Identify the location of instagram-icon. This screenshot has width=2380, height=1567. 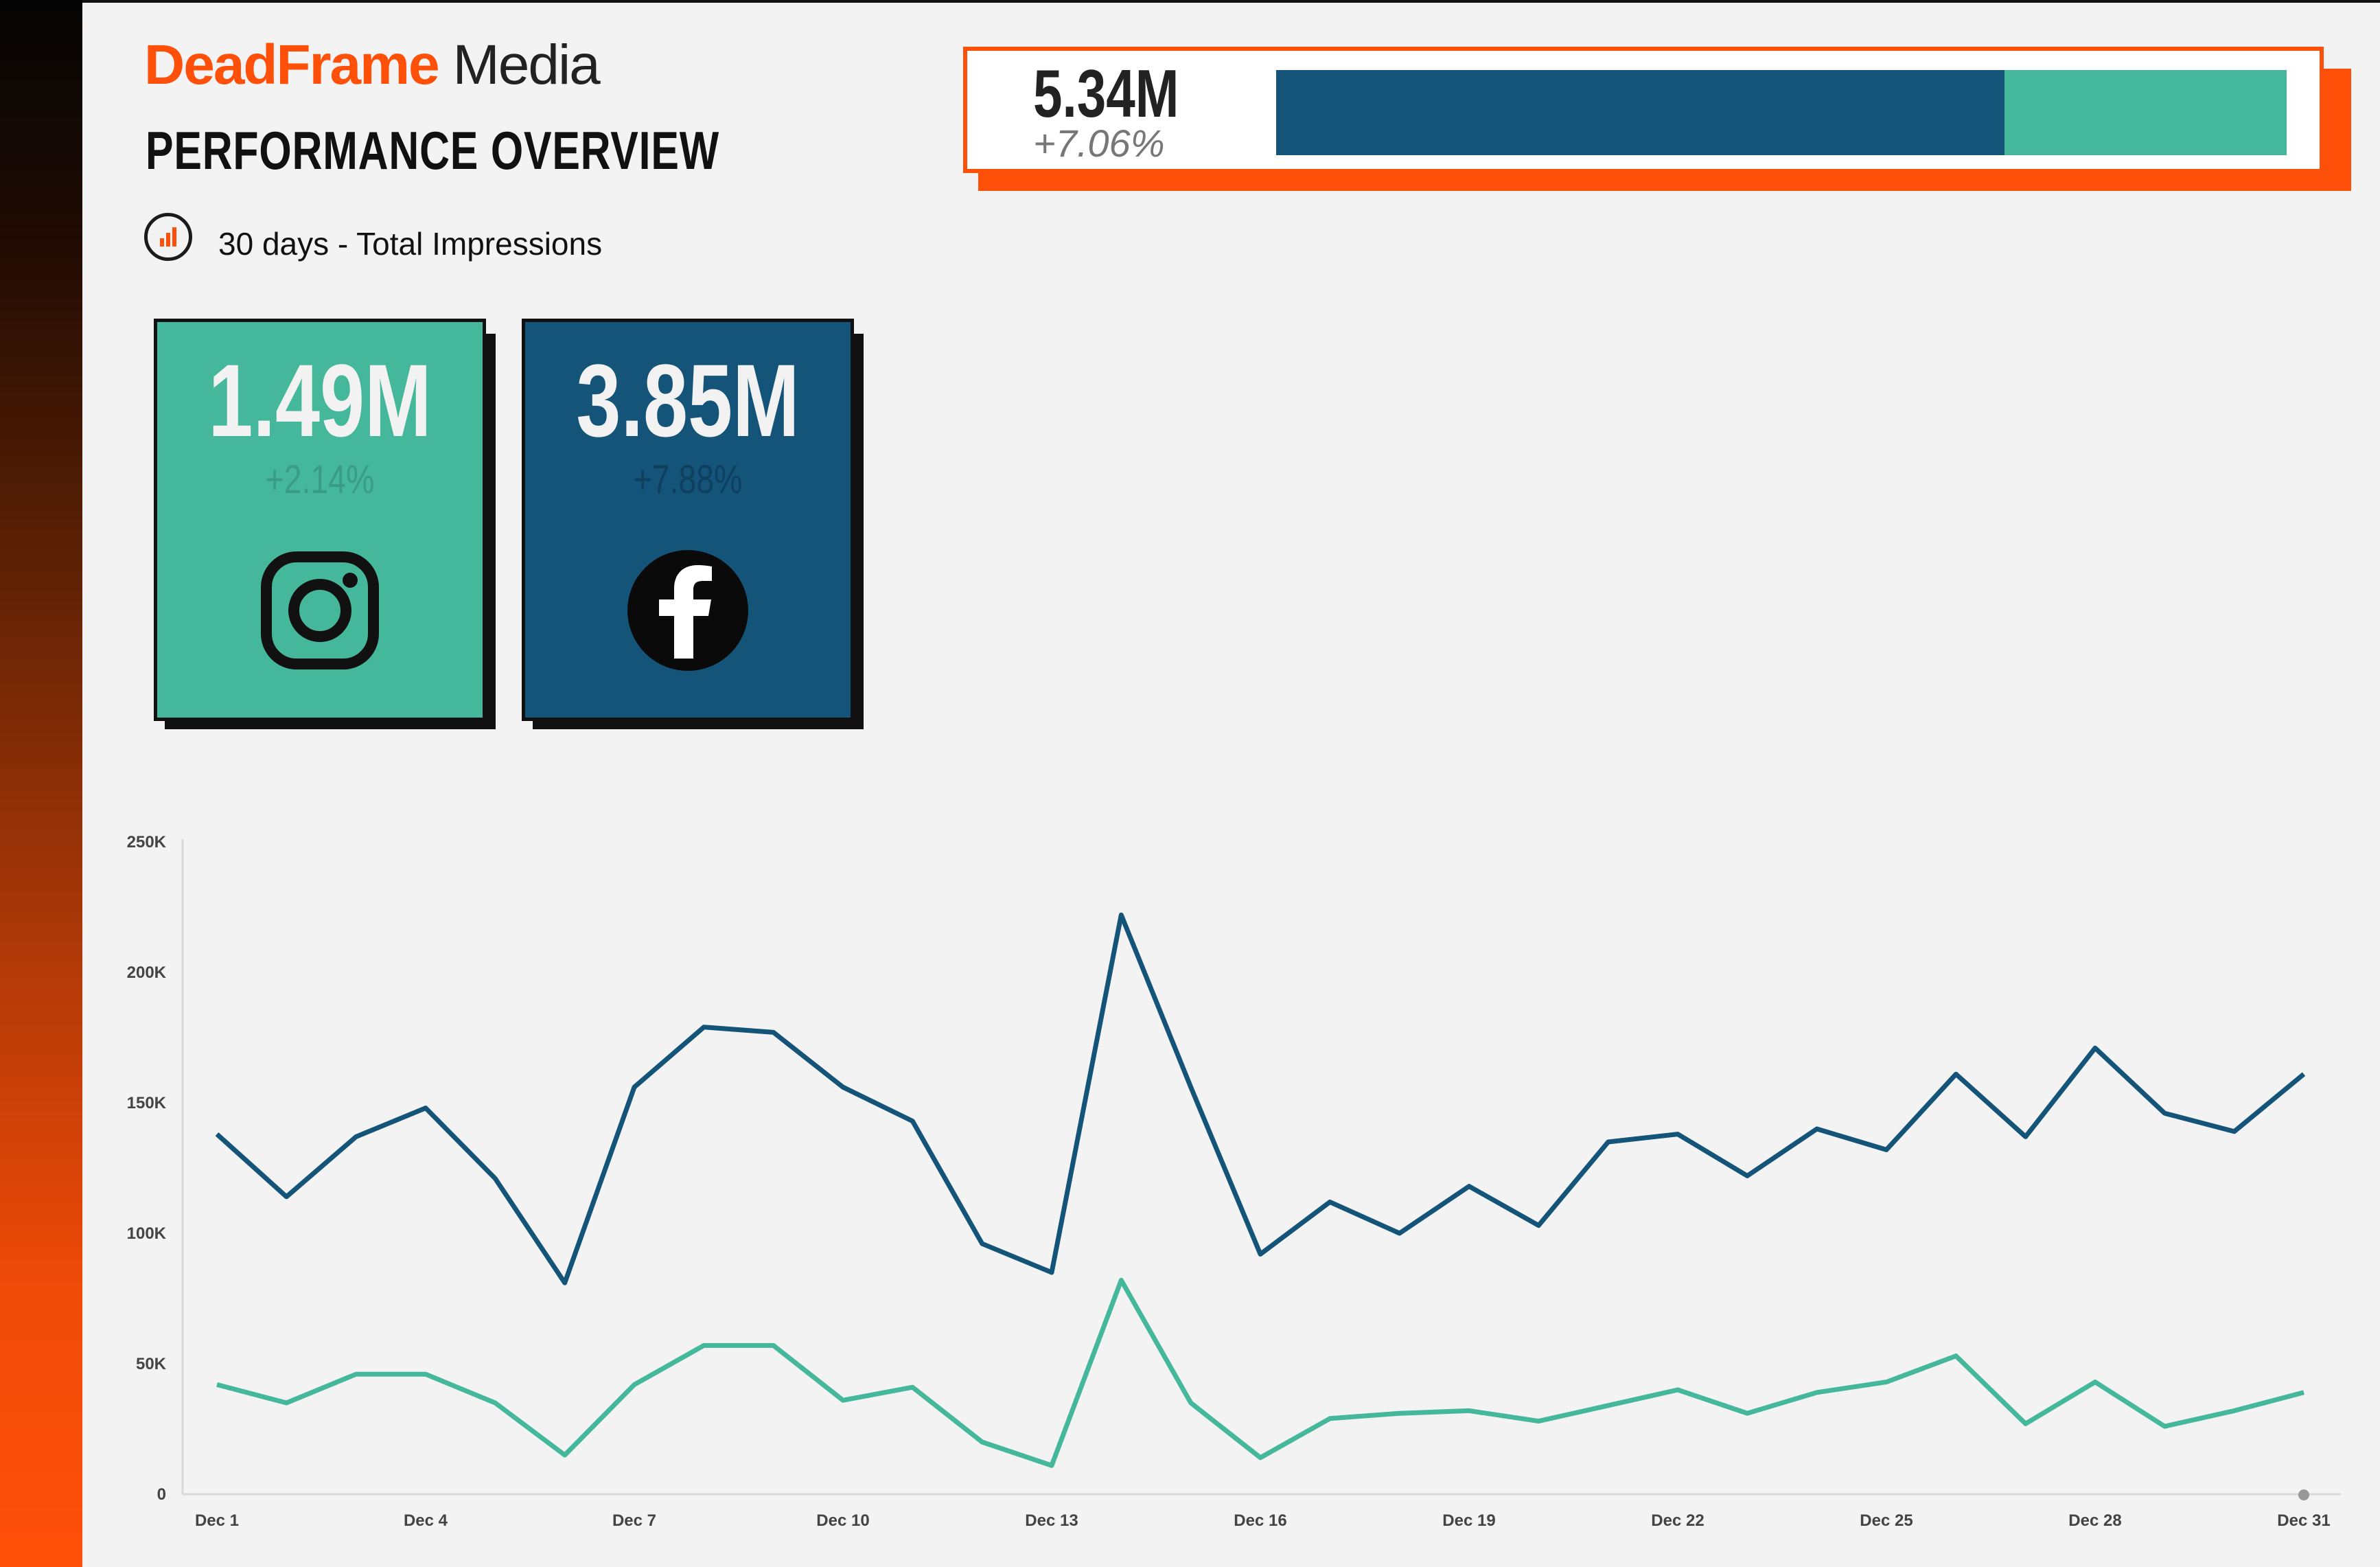
(320, 610).